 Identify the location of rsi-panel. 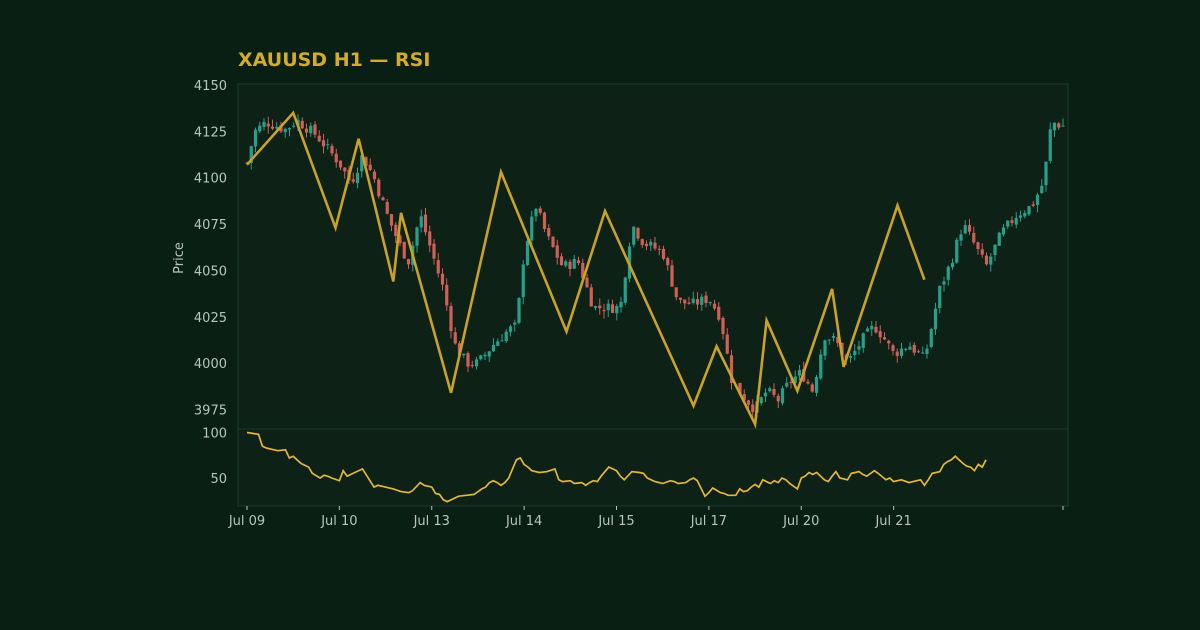
(653, 467).